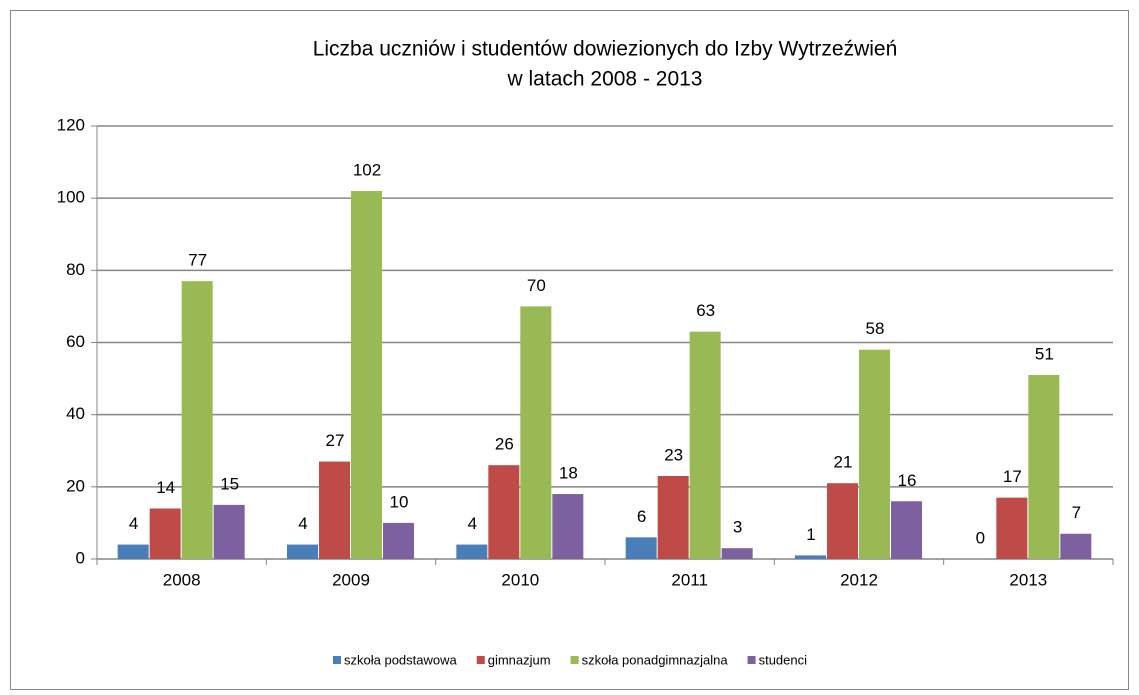 The height and width of the screenshot is (695, 1139). I want to click on data-label: 16, so click(907, 480).